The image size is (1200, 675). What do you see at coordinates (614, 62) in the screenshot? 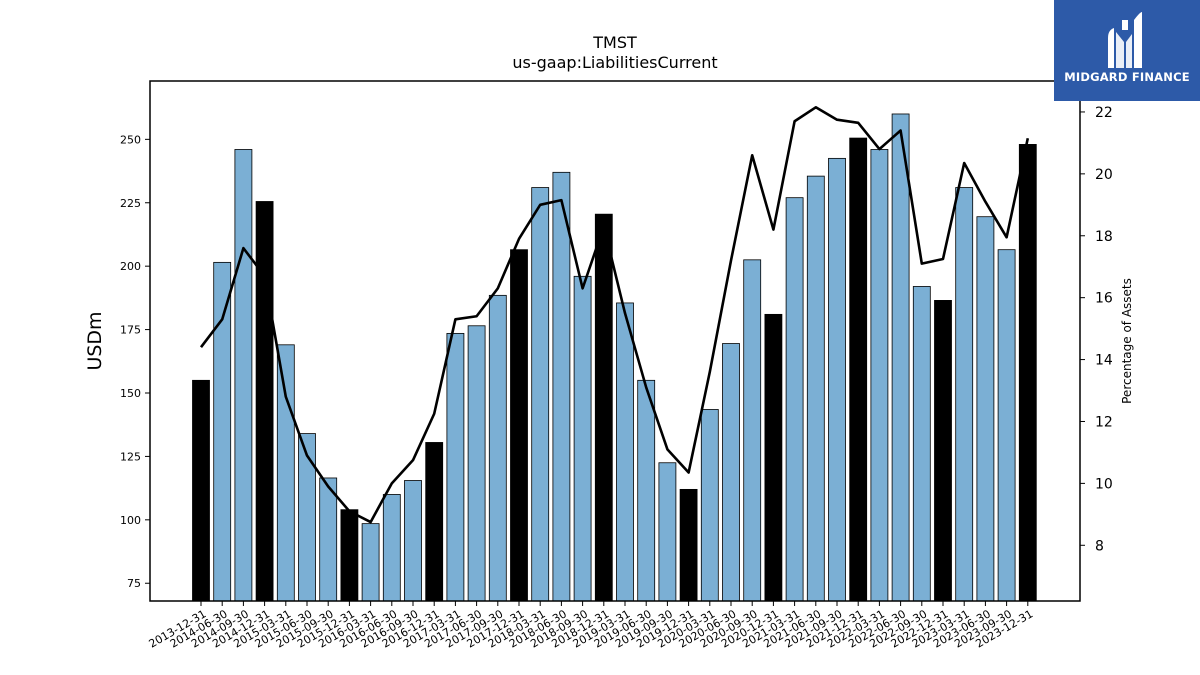
I see `chart-subtitle: us-gaap:LiabilitiesCurrent` at bounding box center [614, 62].